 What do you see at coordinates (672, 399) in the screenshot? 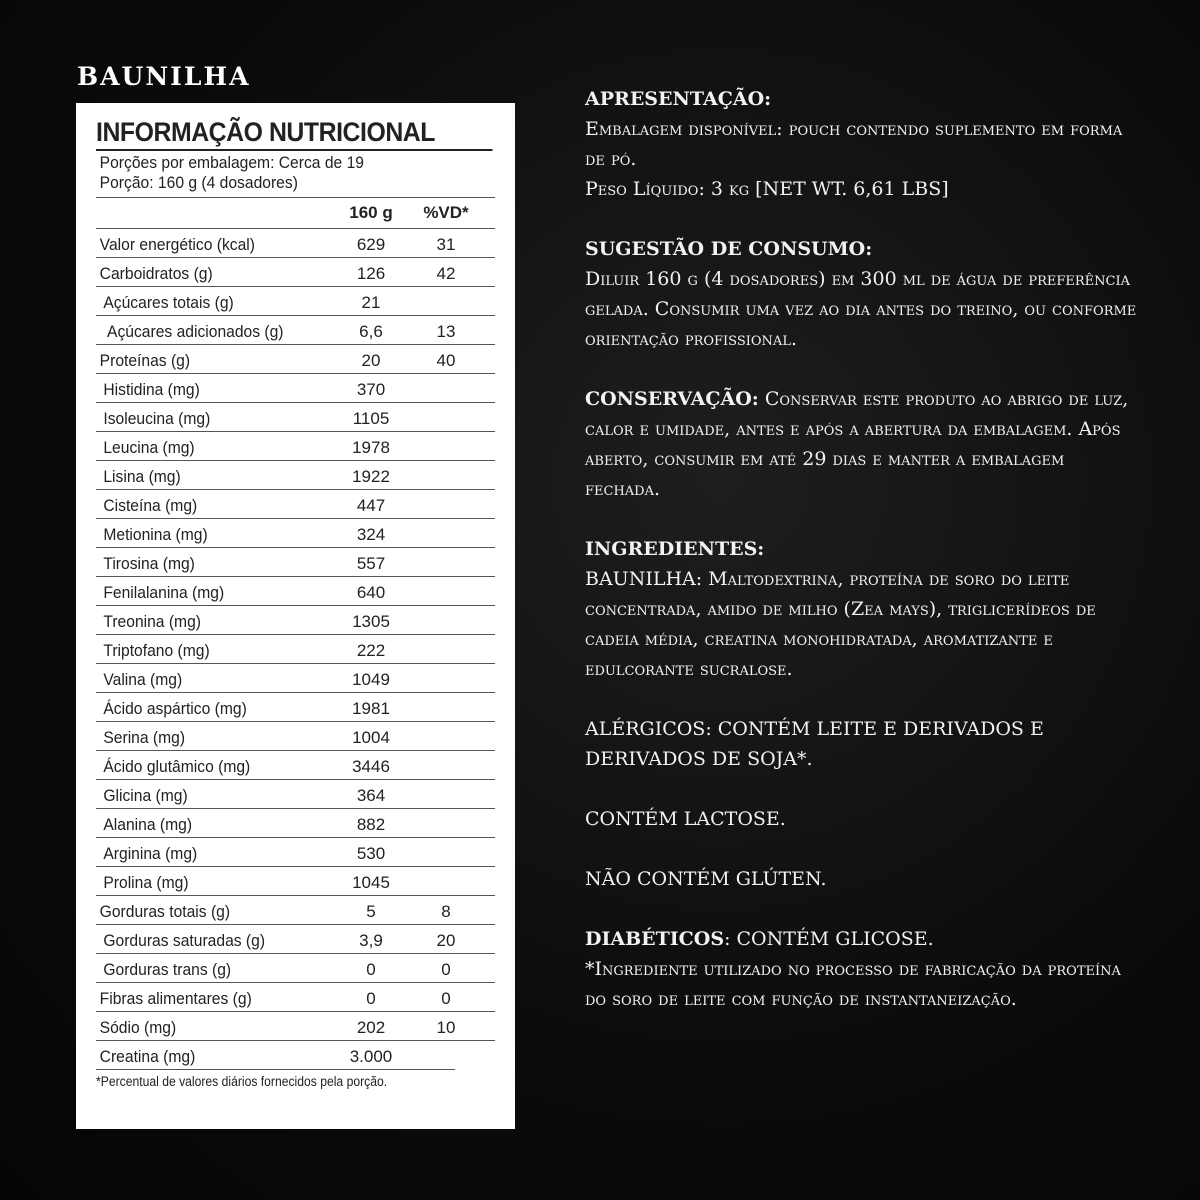
I see `conservacao-heading: CONSERVAÇÃO:` at bounding box center [672, 399].